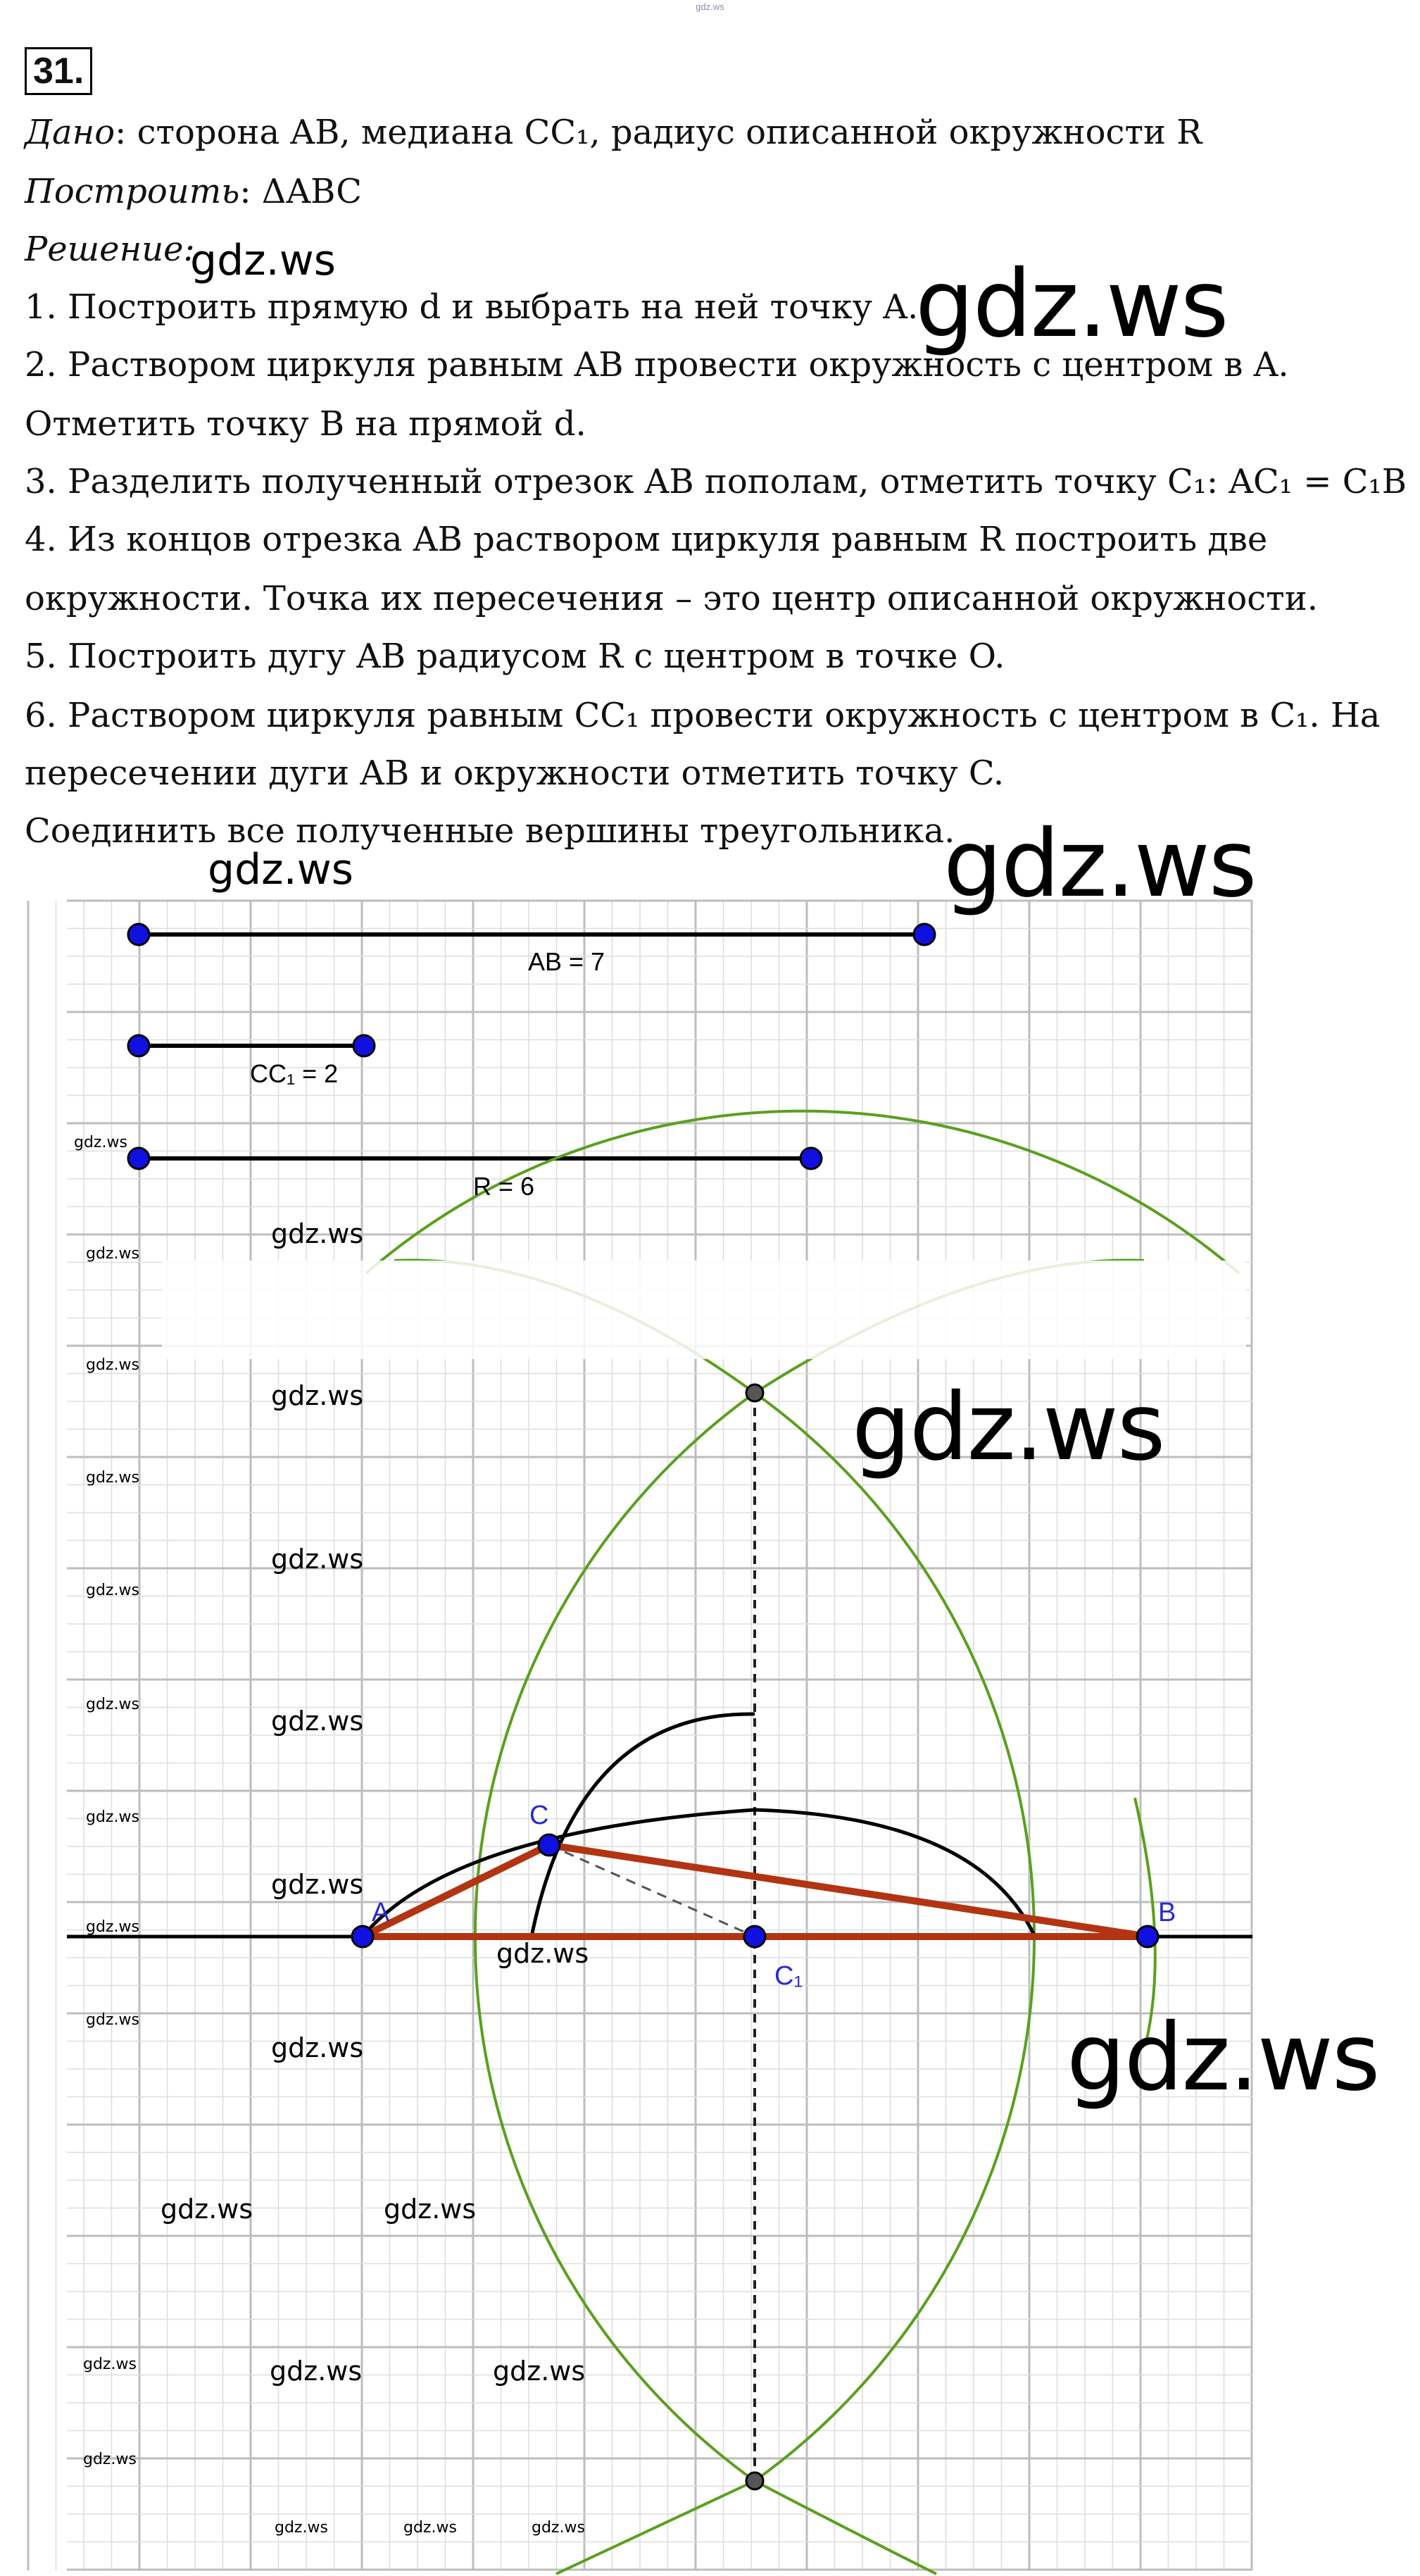 This screenshot has height=2576, width=1420. What do you see at coordinates (704, 1310) in the screenshot?
I see `white-band` at bounding box center [704, 1310].